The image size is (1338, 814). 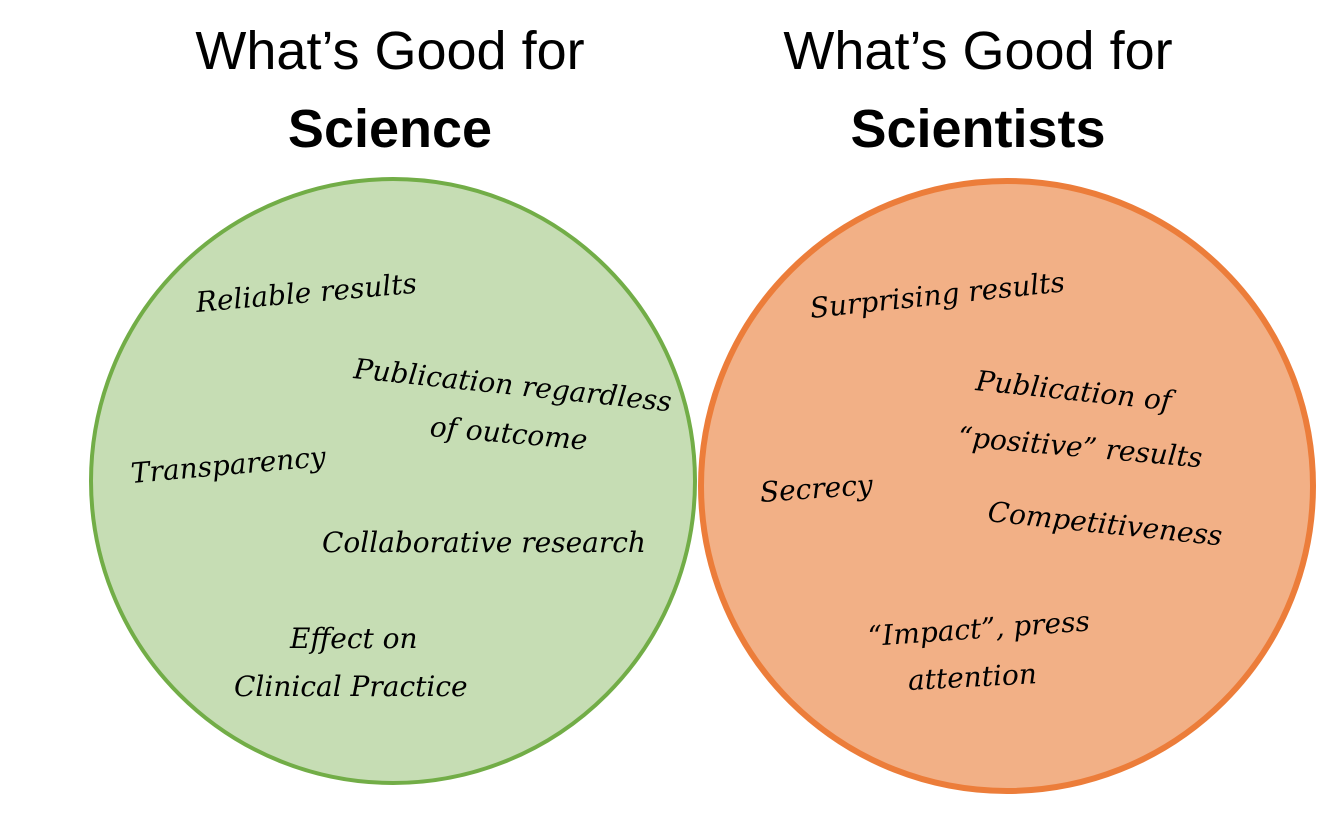 I want to click on phrase-effect-on: Effect on, so click(x=354, y=638).